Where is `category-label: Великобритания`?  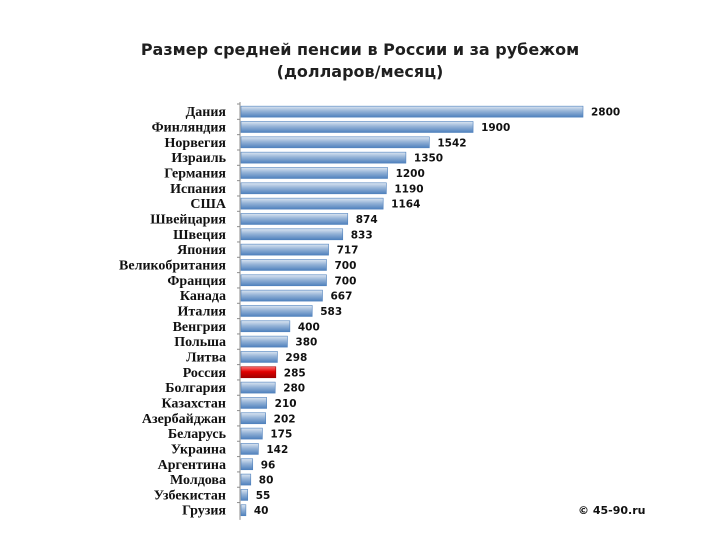 category-label: Великобритания is located at coordinates (172, 265).